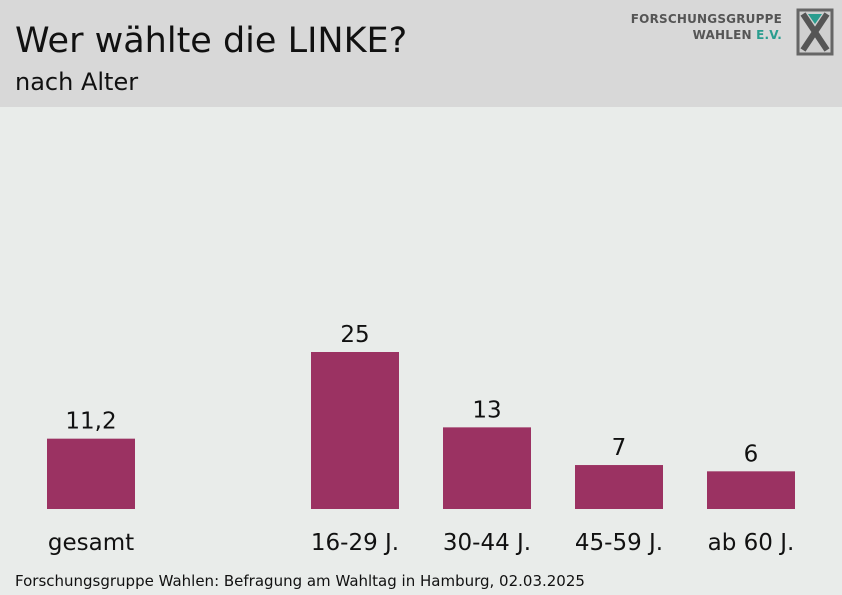 This screenshot has height=595, width=842. Describe the element at coordinates (486, 410) in the screenshot. I see `value-label-2: 13` at that location.